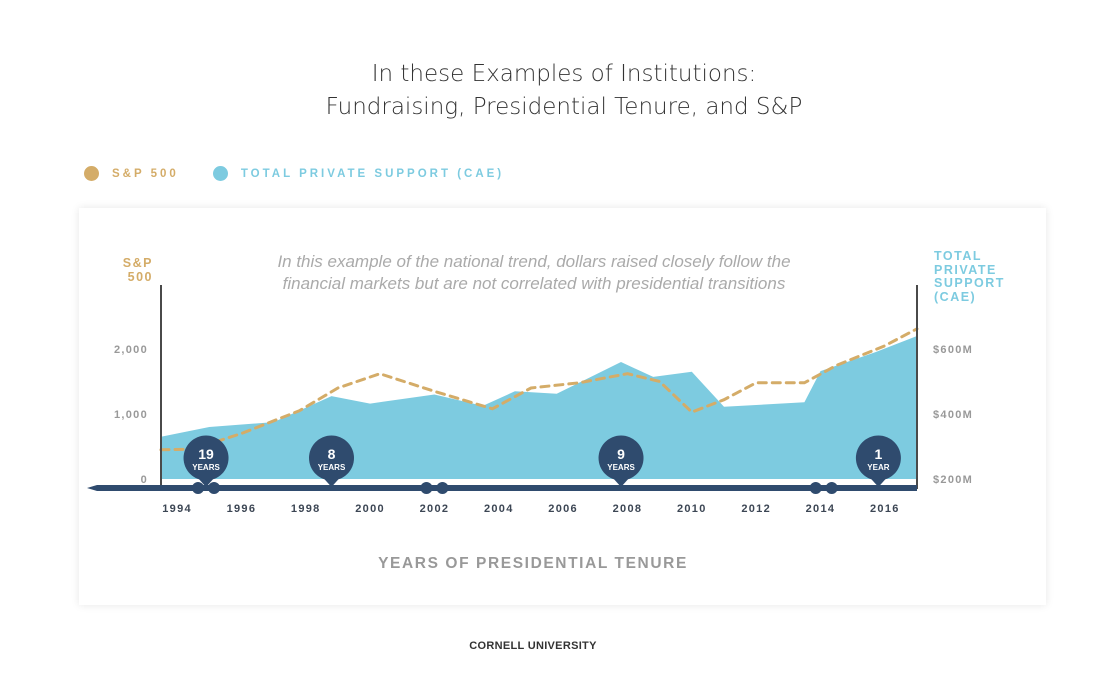 This screenshot has width=1095, height=700. What do you see at coordinates (206, 454) in the screenshot?
I see `tenure-count: 19` at bounding box center [206, 454].